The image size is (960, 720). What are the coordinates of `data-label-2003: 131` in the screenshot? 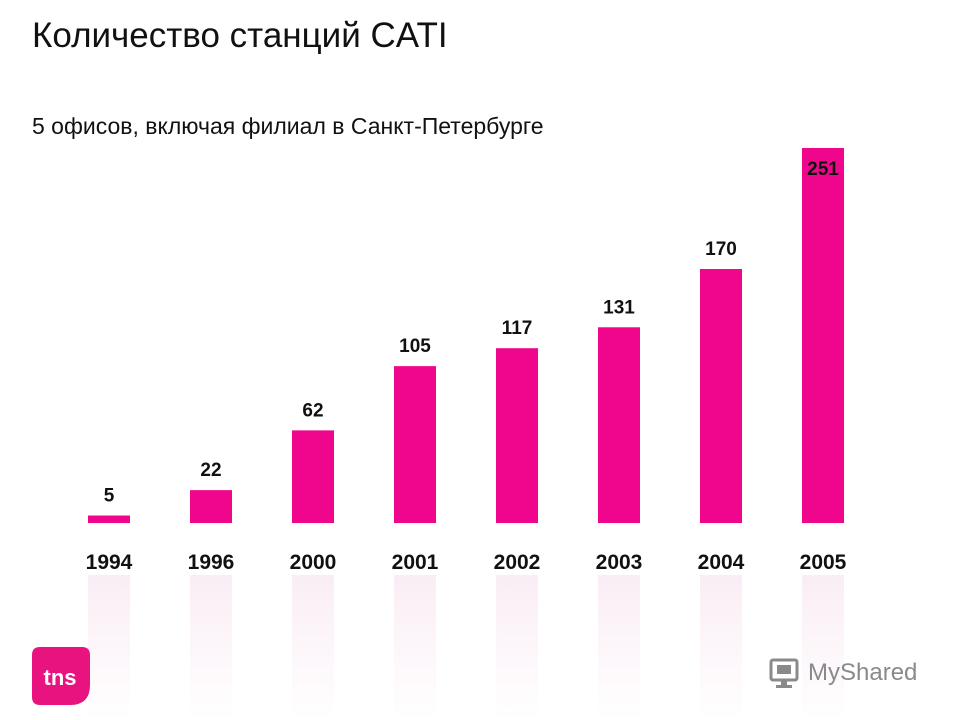 It's located at (619, 307).